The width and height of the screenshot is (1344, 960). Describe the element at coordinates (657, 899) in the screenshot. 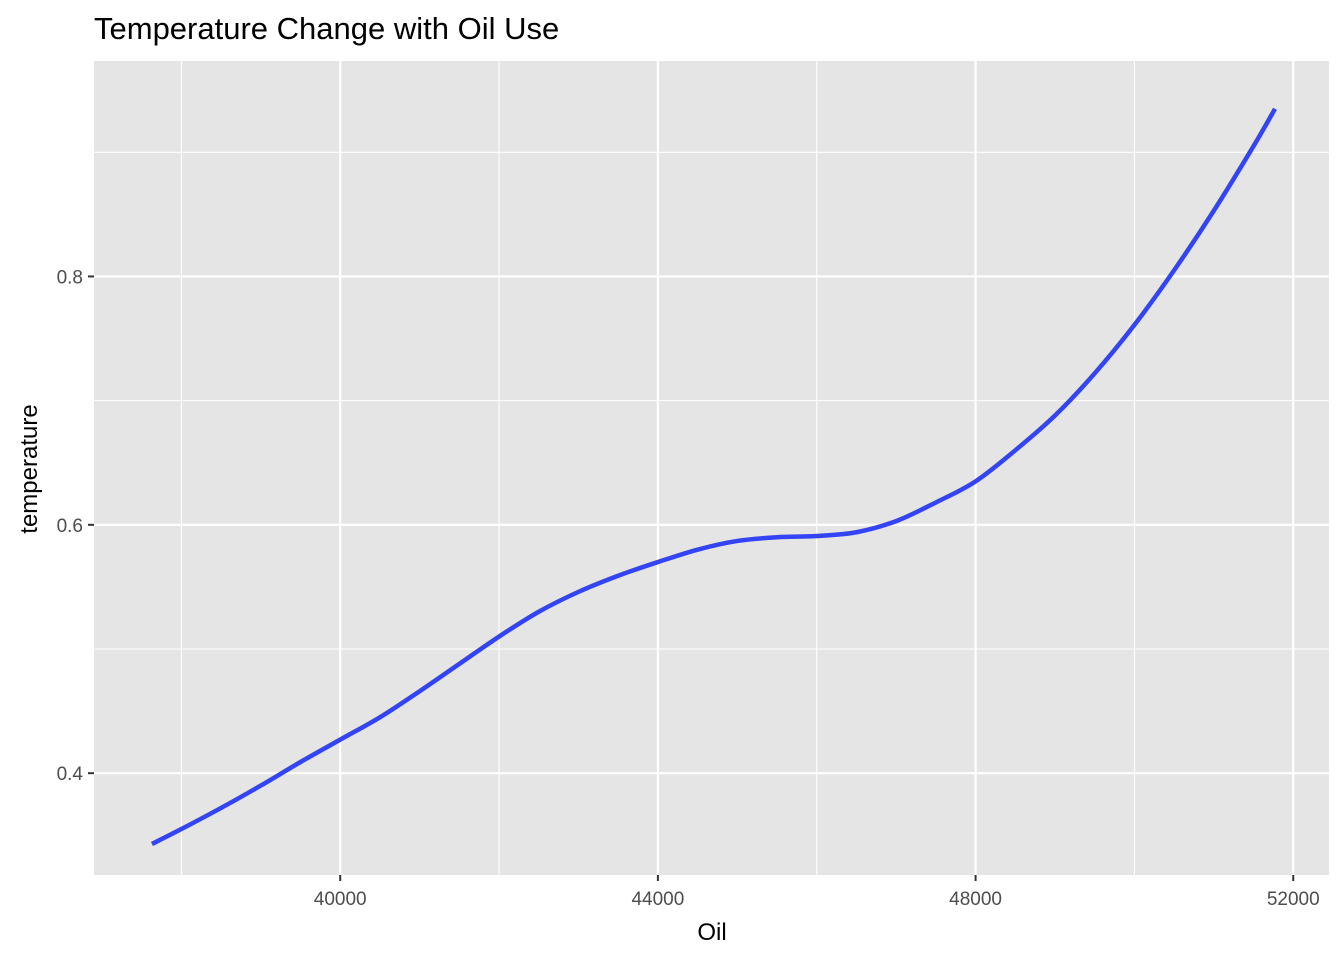

I see `x-tick-label-1: 44000` at that location.